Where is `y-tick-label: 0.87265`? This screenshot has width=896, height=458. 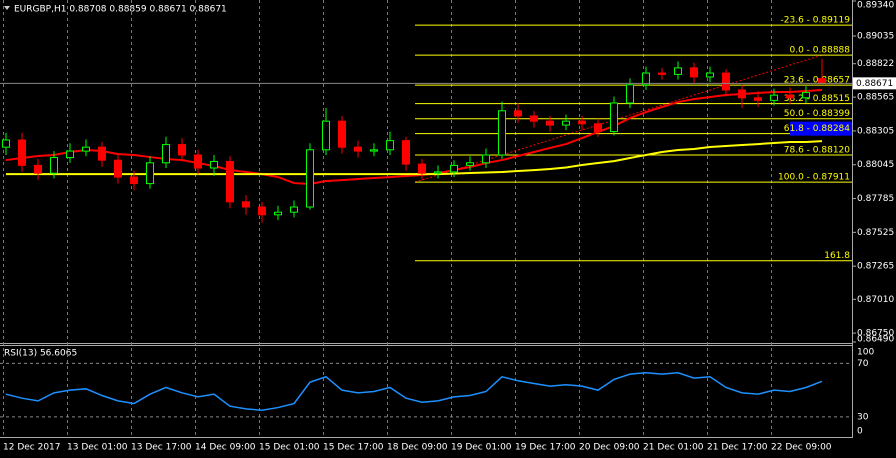 y-tick-label: 0.87265 is located at coordinates (875, 267).